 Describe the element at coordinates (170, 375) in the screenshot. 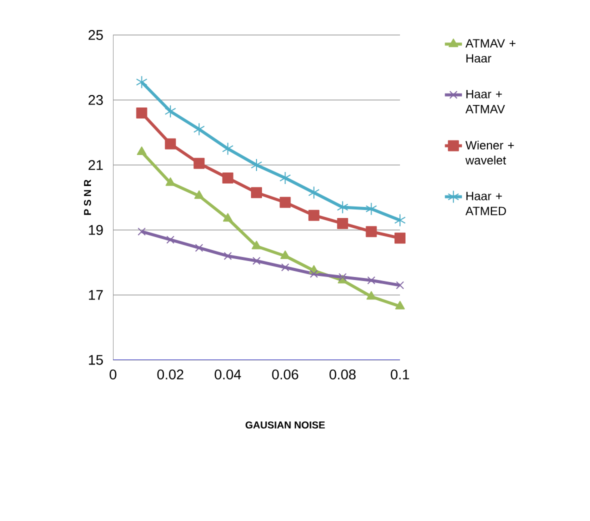

I see `x-tick-label: 0.02` at that location.